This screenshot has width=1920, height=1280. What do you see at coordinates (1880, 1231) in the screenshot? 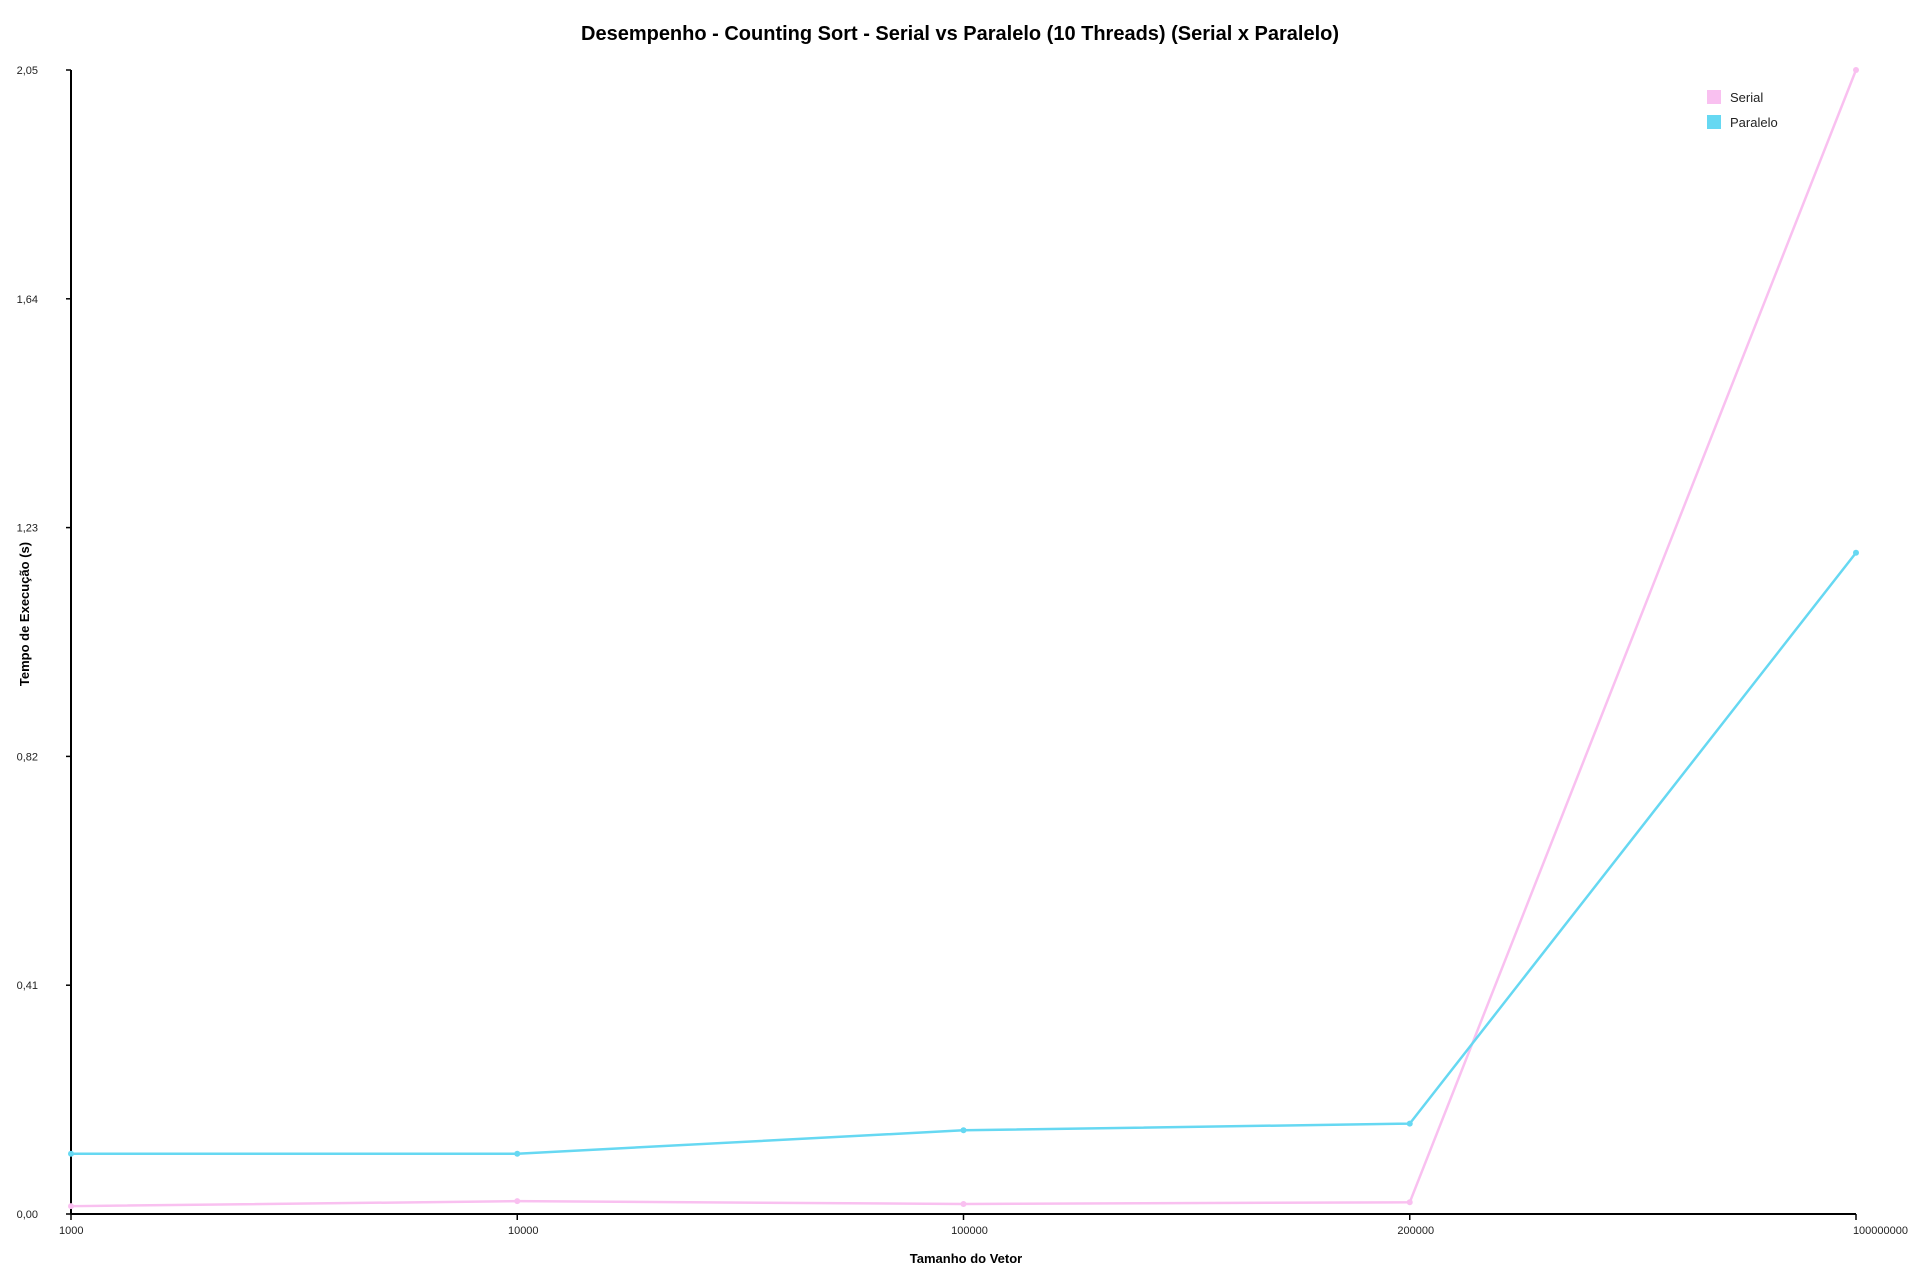
I see `x-tick-label: 100000000` at bounding box center [1880, 1231].